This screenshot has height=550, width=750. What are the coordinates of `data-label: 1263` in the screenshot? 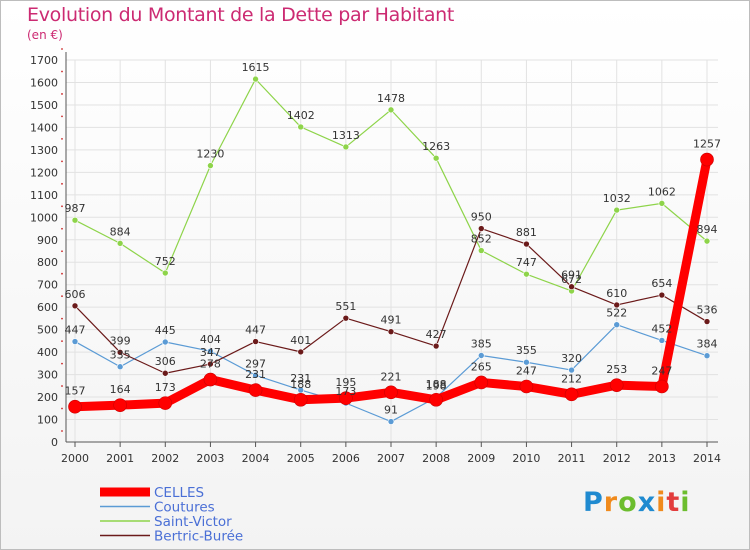 It's located at (436, 146).